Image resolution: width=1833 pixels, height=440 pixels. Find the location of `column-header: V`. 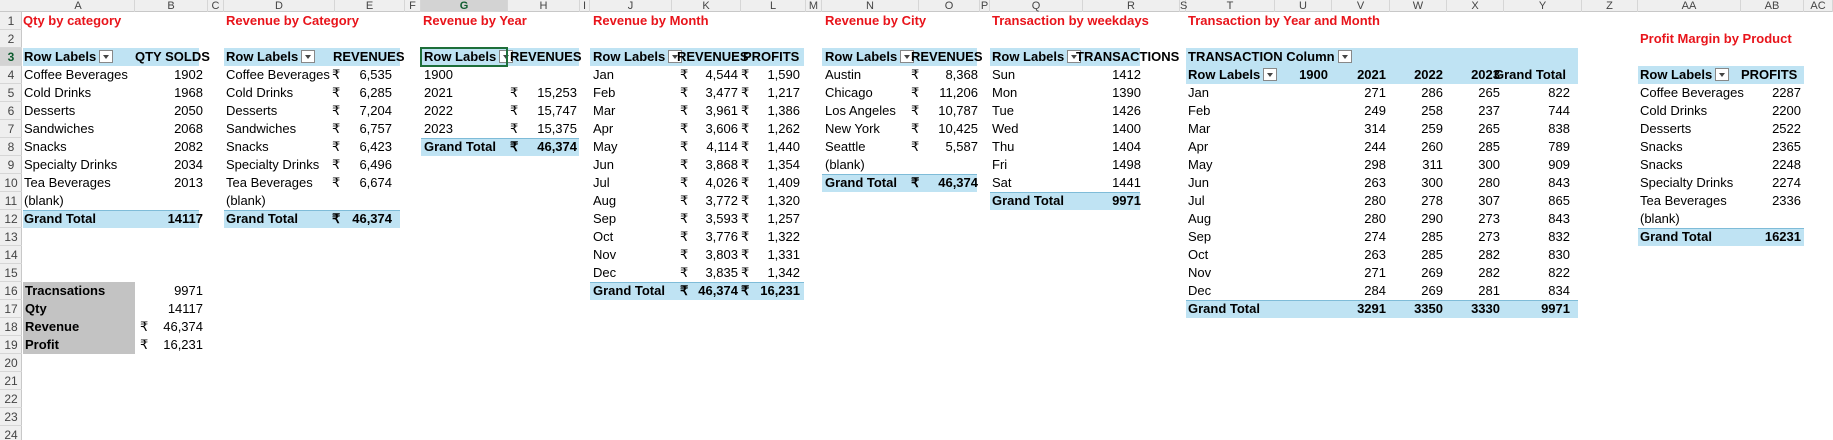

column-header: V is located at coordinates (1361, 6).